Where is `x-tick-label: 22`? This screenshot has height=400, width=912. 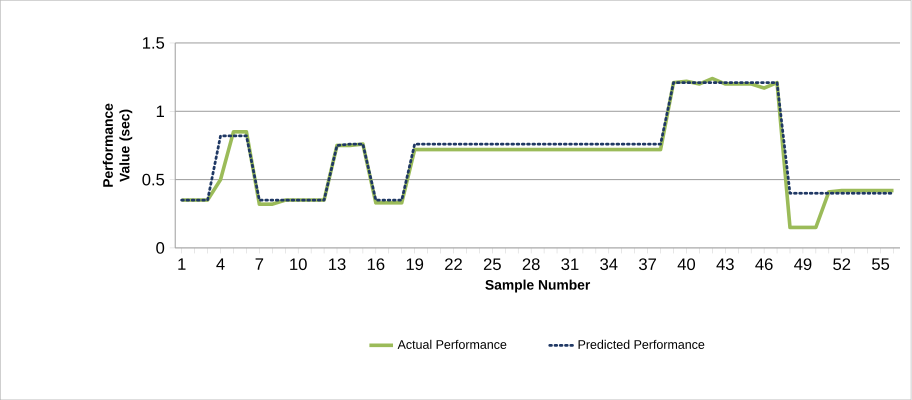 x-tick-label: 22 is located at coordinates (453, 264).